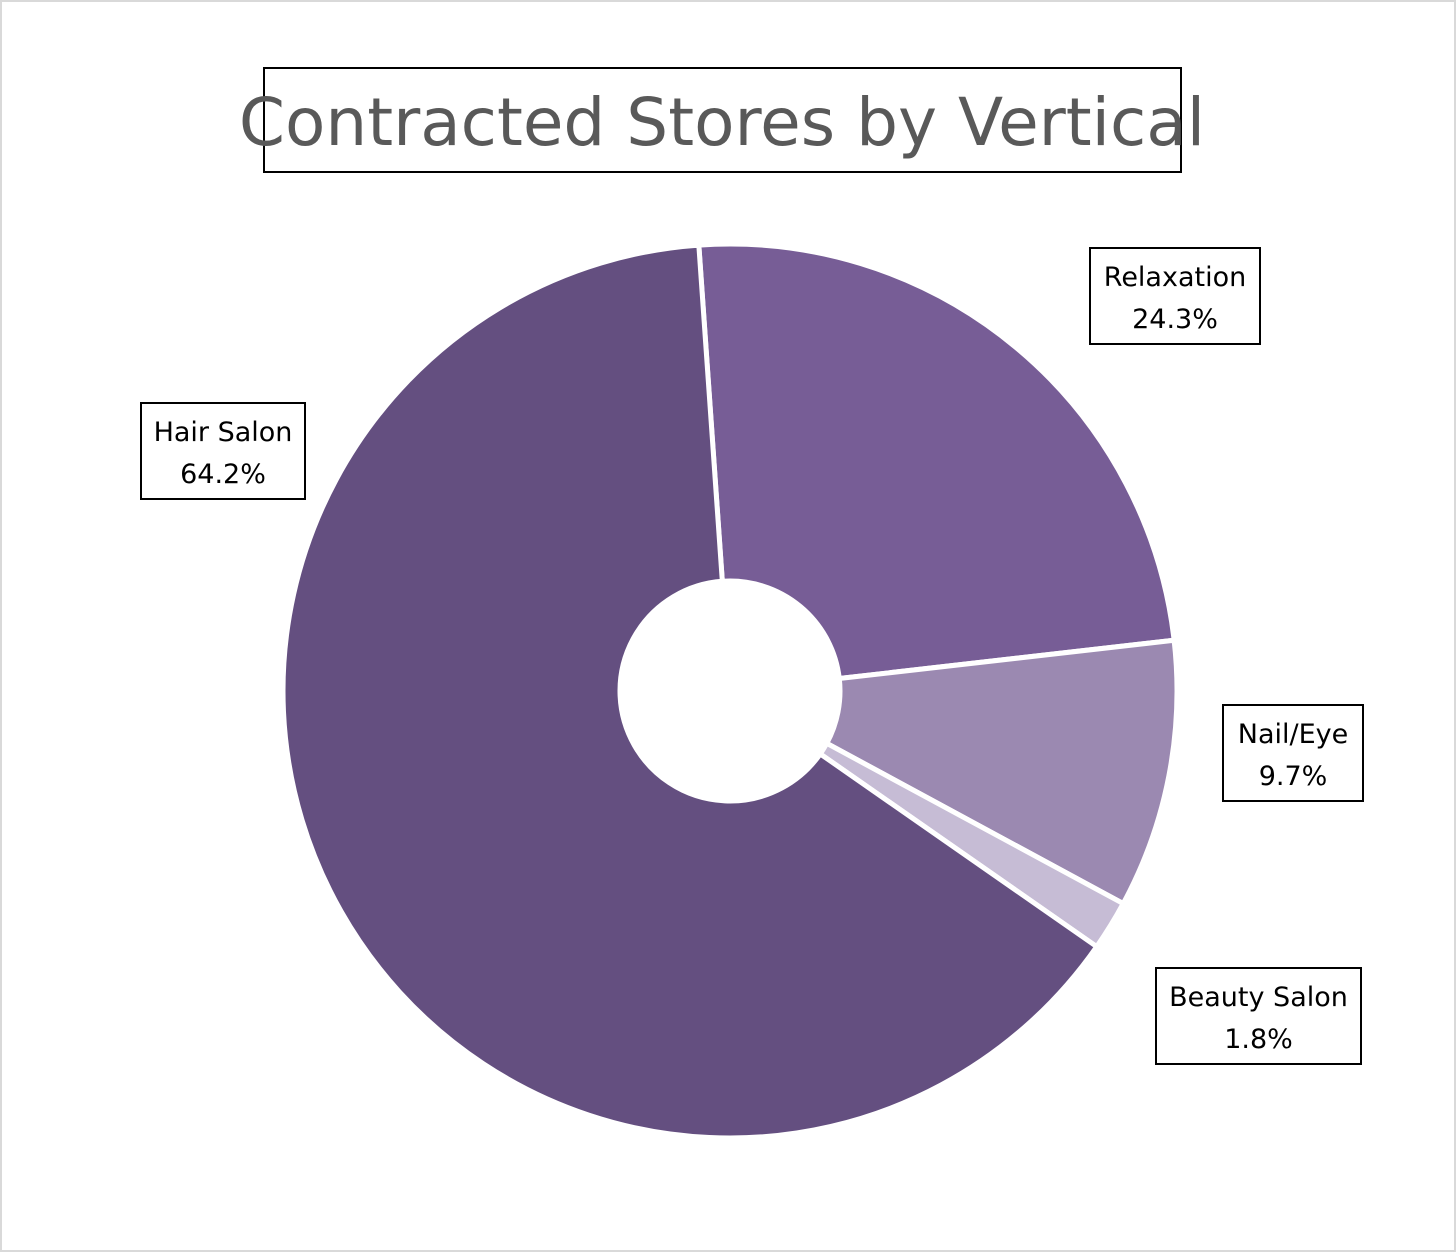  What do you see at coordinates (1258, 1039) in the screenshot?
I see `data-label-percent: 1.8%` at bounding box center [1258, 1039].